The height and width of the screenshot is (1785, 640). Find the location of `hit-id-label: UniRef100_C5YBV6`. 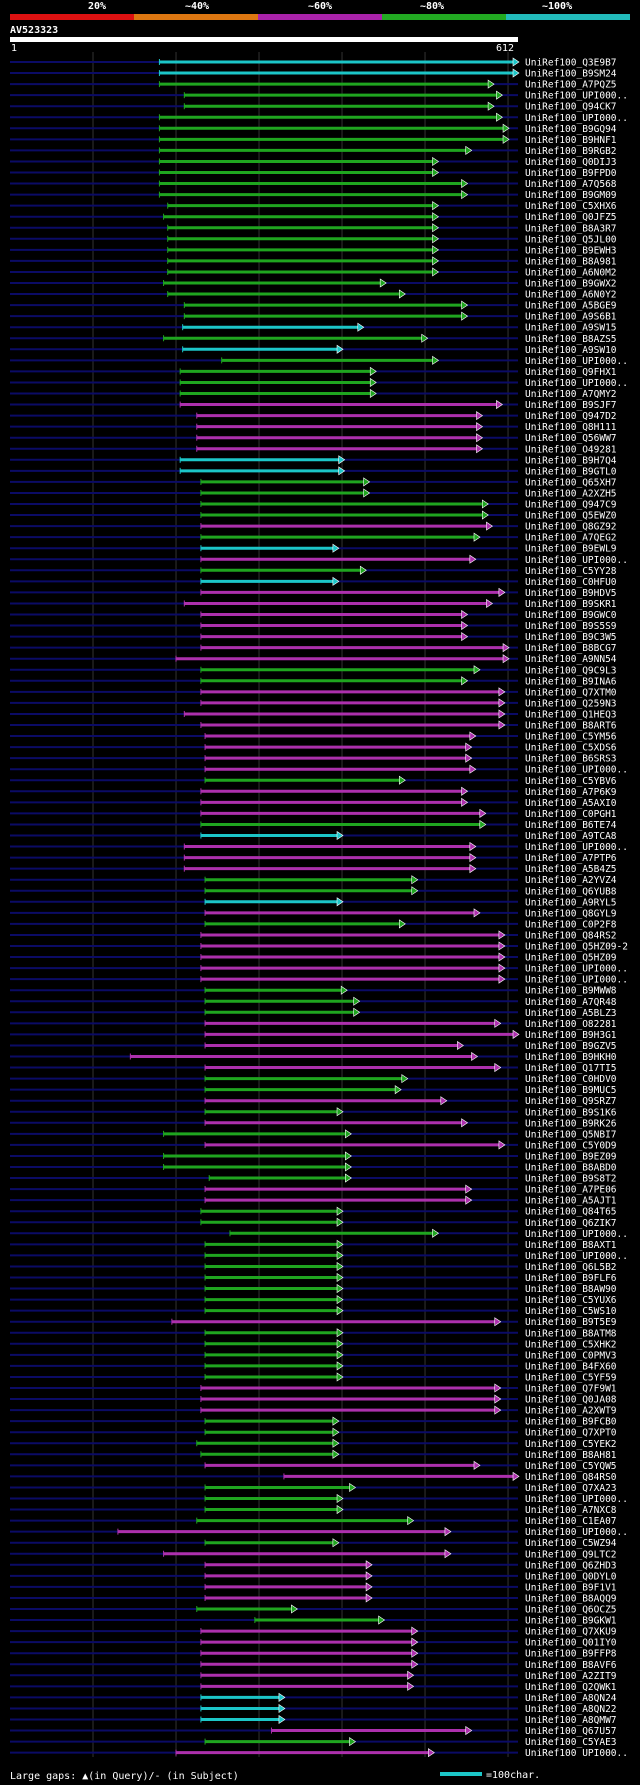

hit-id-label: UniRef100_C5YBV6 is located at coordinates (571, 781).